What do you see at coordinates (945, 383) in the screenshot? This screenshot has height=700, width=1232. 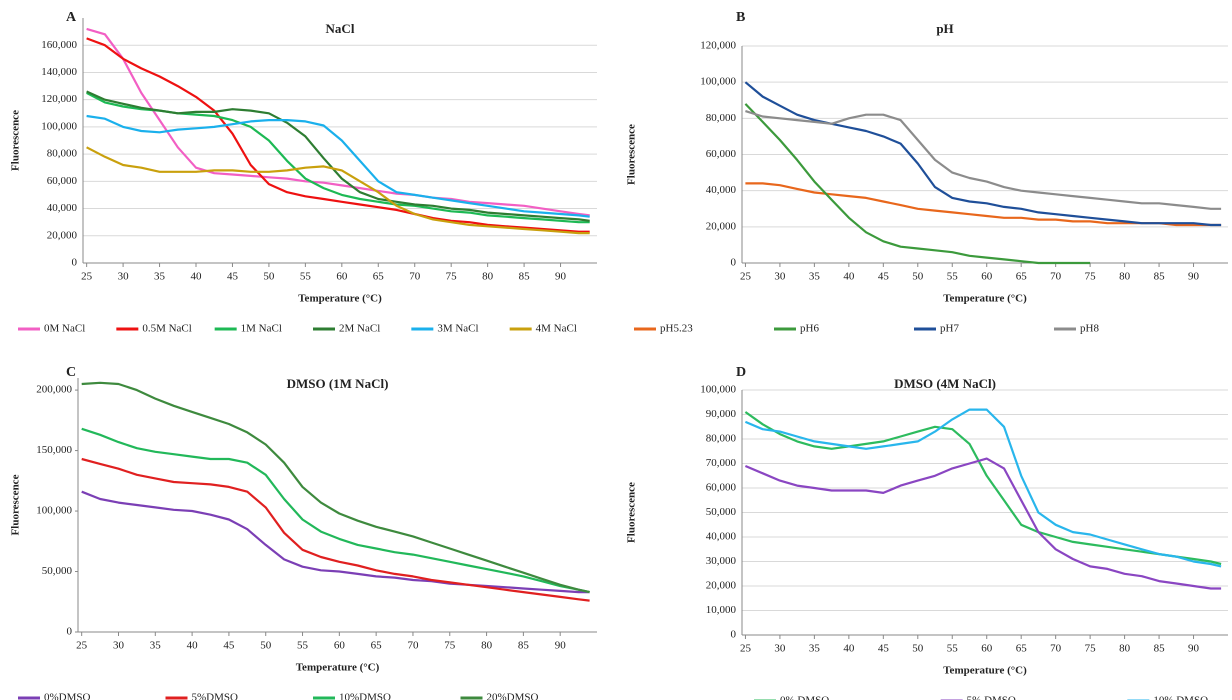 I see `chart-title: DMSO (4M NaCl)` at bounding box center [945, 383].